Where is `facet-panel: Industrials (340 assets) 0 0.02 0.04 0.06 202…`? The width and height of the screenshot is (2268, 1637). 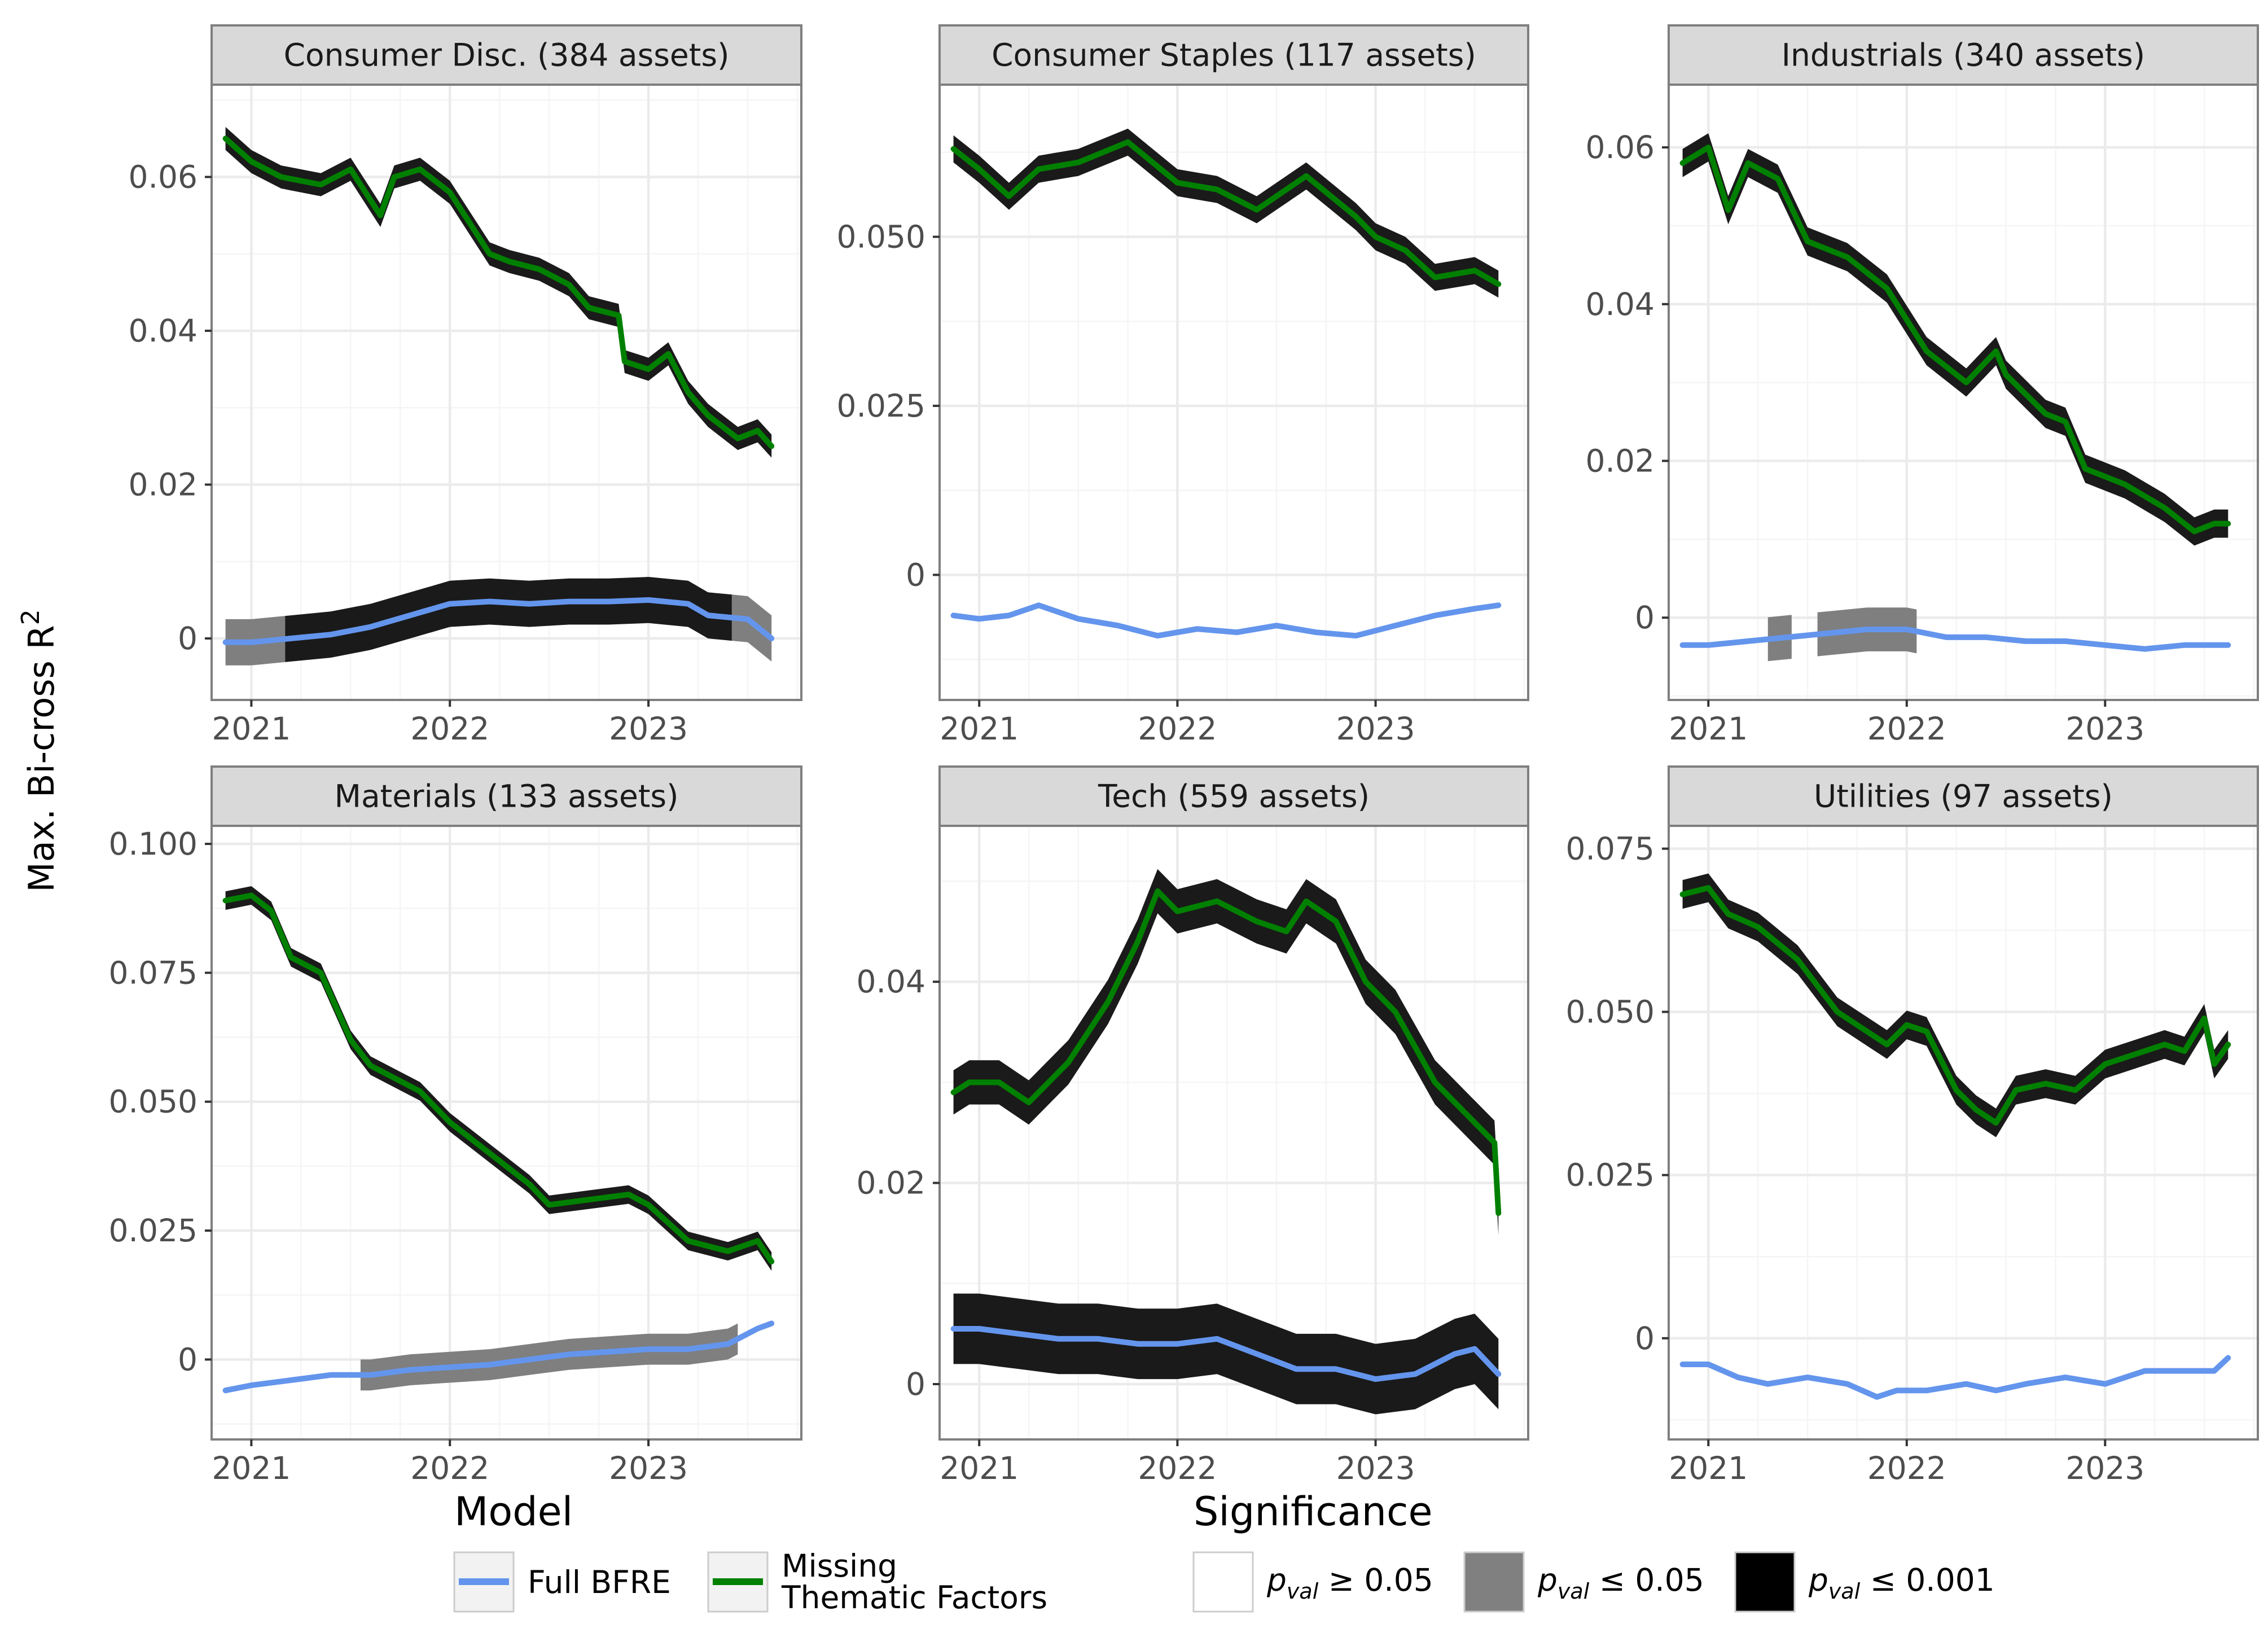
facet-panel: Industrials (340 assets) 0 0.02 0.04 0.06 202… is located at coordinates (1922, 385).